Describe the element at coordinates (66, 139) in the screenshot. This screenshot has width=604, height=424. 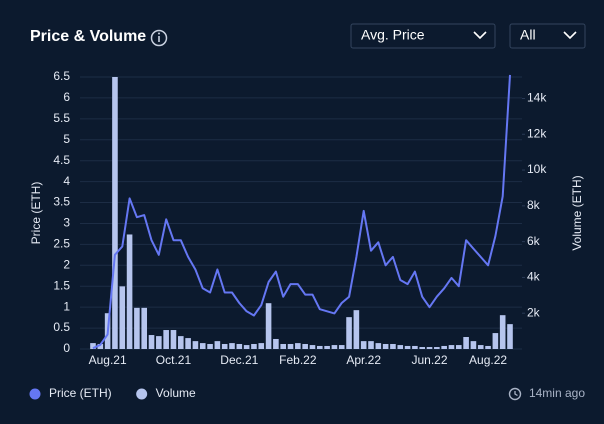
I see `y-tick-label: 5` at that location.